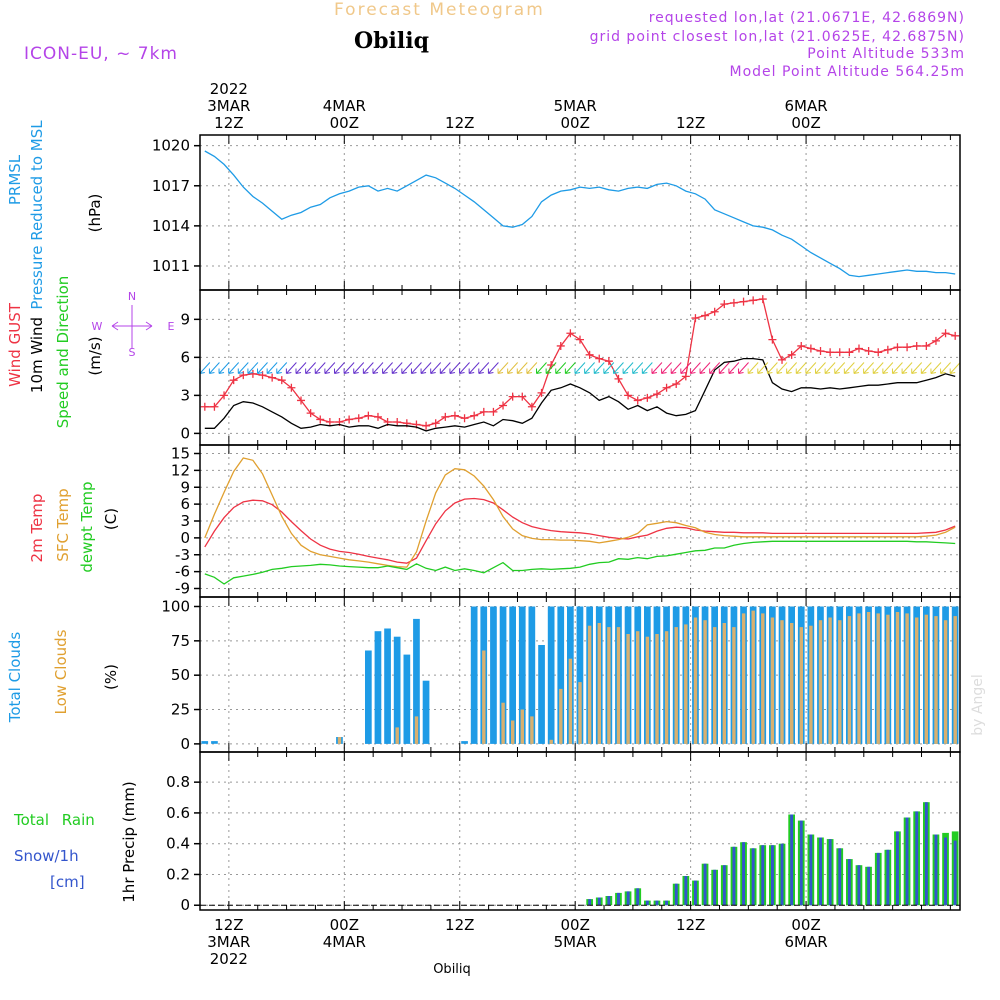 Image resolution: width=1000 pixels, height=1000 pixels. What do you see at coordinates (580, 212) in the screenshot?
I see `pressure-grid` at bounding box center [580, 212].